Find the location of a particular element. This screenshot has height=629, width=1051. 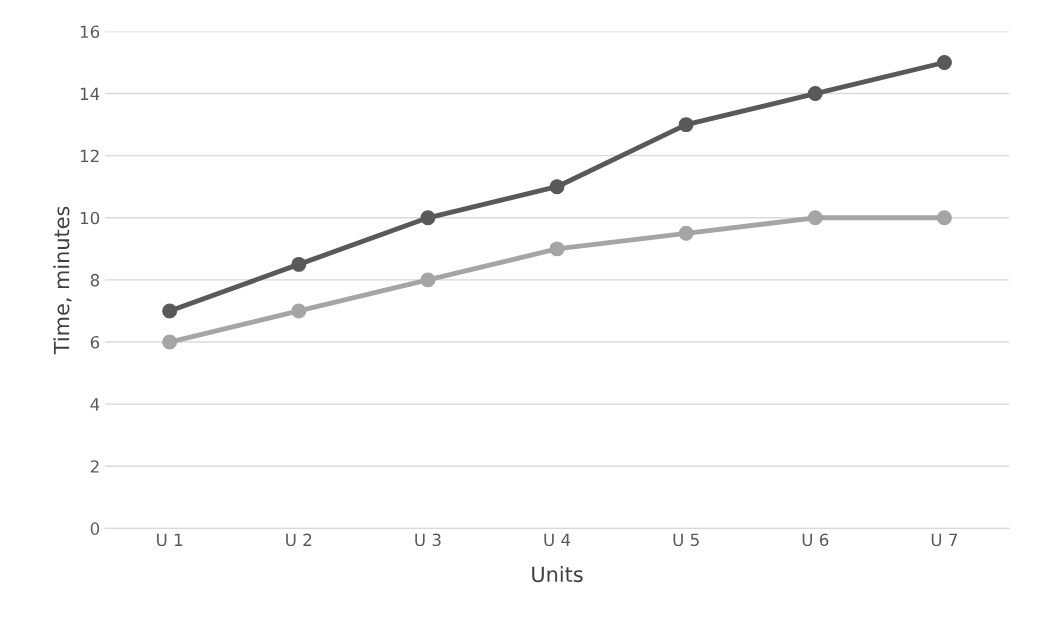

y-tick-label: 2 is located at coordinates (94, 466).